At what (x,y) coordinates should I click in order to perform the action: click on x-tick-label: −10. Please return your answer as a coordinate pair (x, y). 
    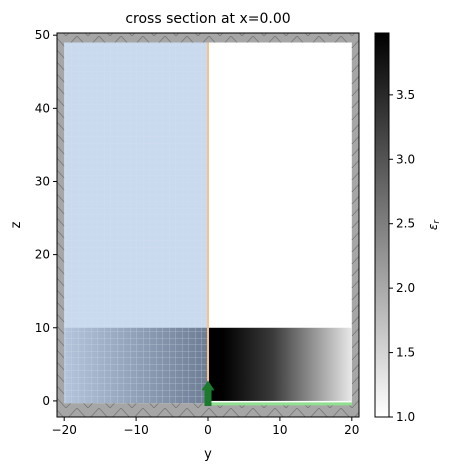
    Looking at the image, I should click on (135, 430).